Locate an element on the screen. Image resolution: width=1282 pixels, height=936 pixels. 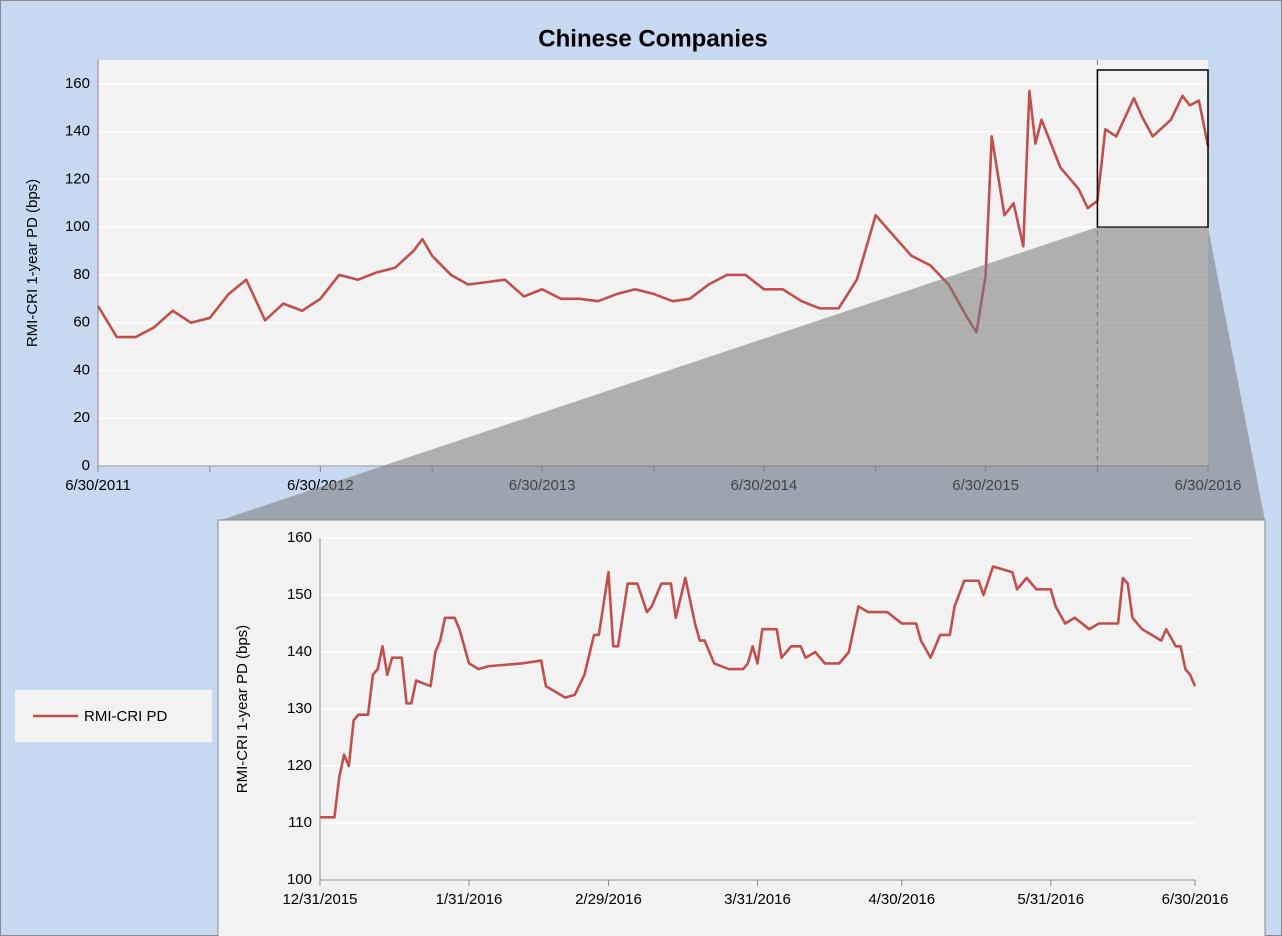
x-tick-label: 12/31/2015 is located at coordinates (319, 899).